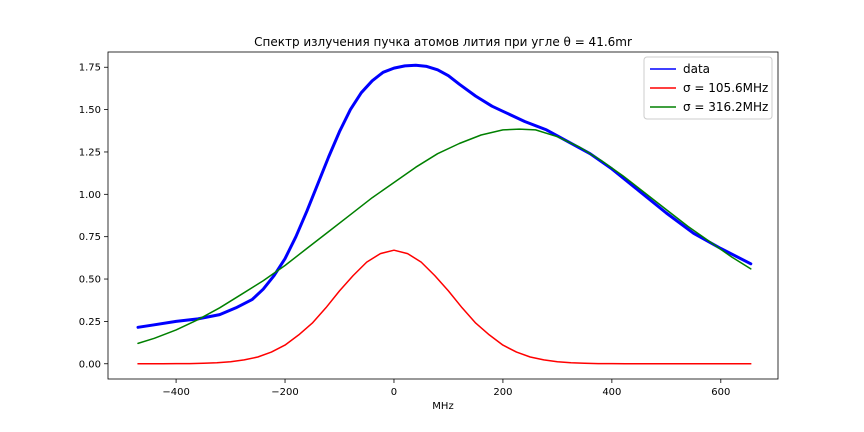 The image size is (864, 432). Describe the element at coordinates (696, 69) in the screenshot. I see `legend-label-0: data` at that location.